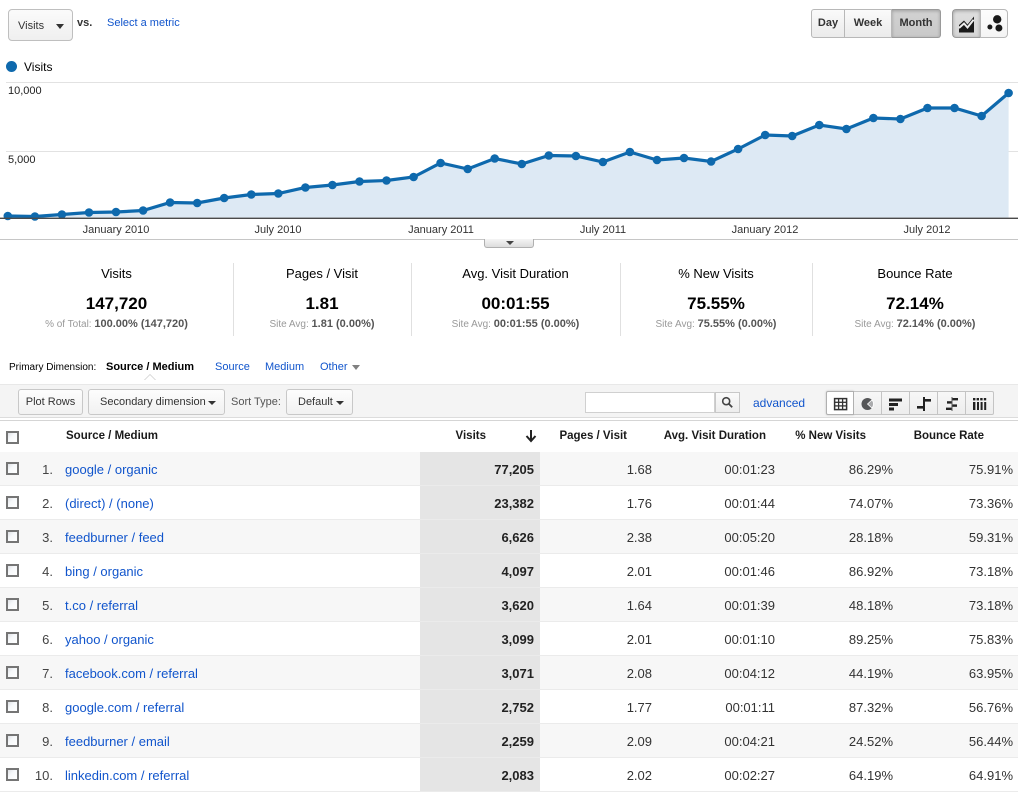 The image size is (1018, 795). What do you see at coordinates (603, 230) in the screenshot?
I see `svg-text: July 2011` at bounding box center [603, 230].